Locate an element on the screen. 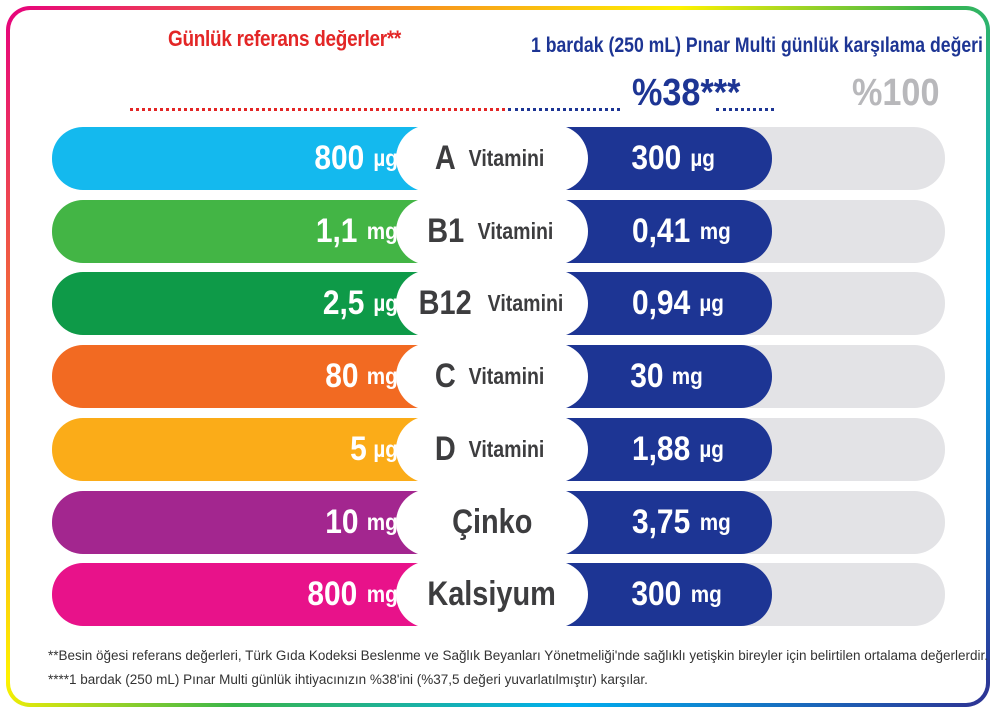 The height and width of the screenshot is (715, 1000). reference-number: 2,5 is located at coordinates (344, 303).